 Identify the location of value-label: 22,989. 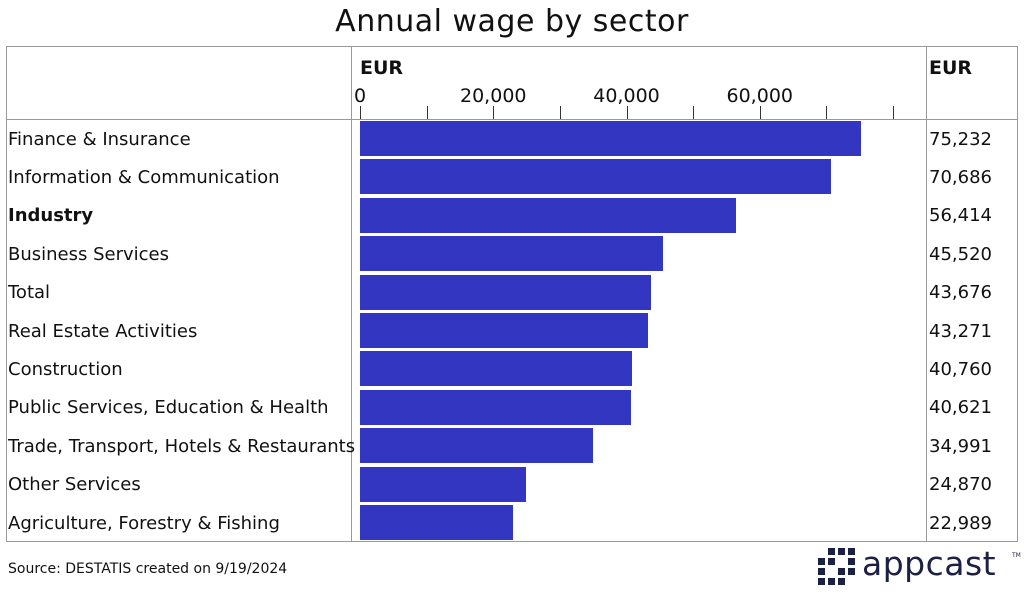
(960, 523).